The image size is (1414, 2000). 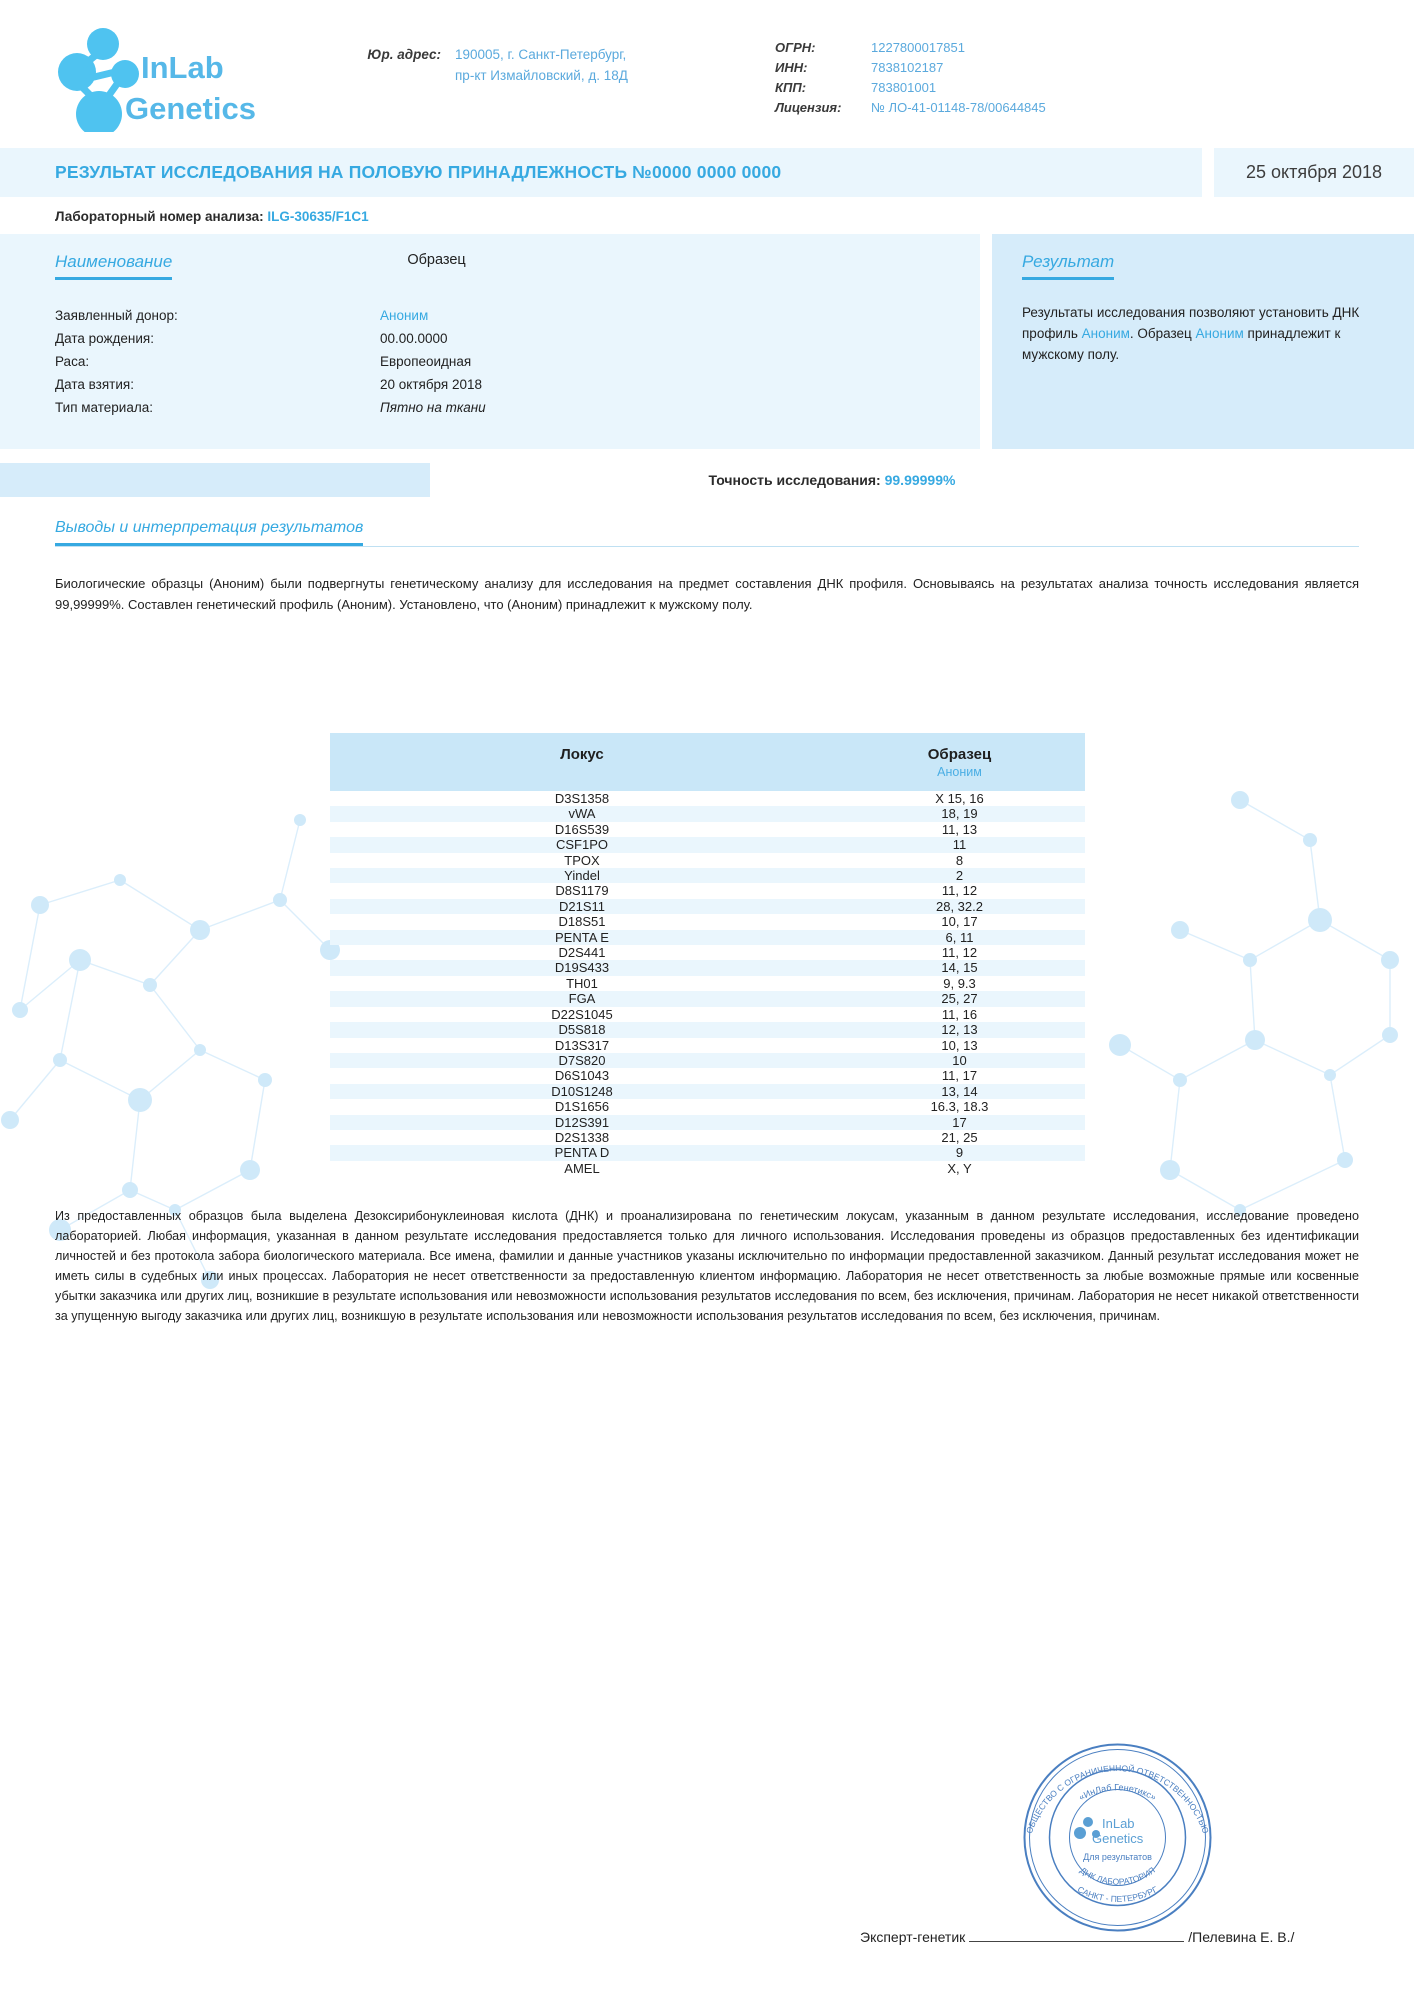 I want to click on column-header-sample: Образец Аноним, so click(x=960, y=762).